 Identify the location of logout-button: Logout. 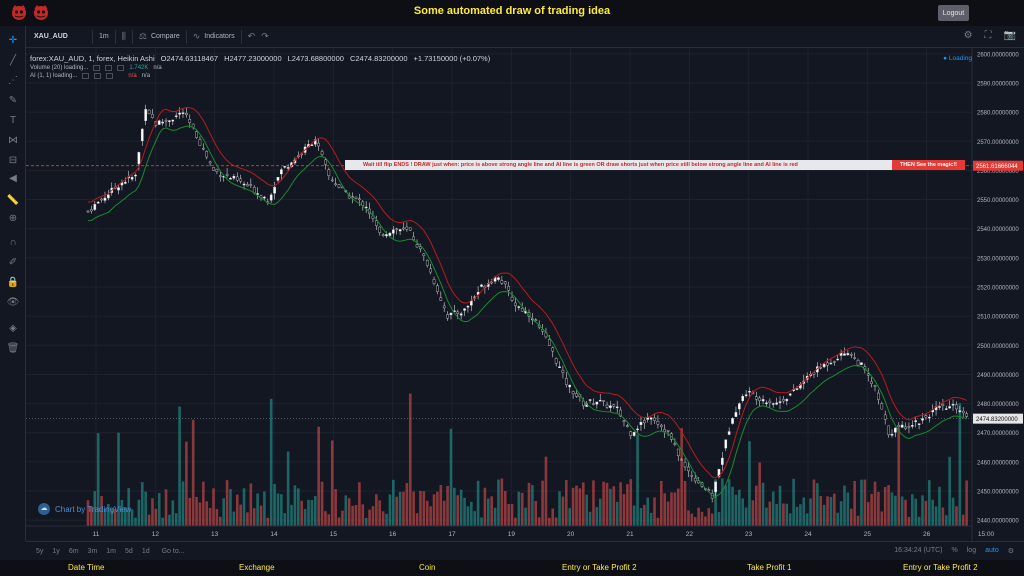
(953, 13).